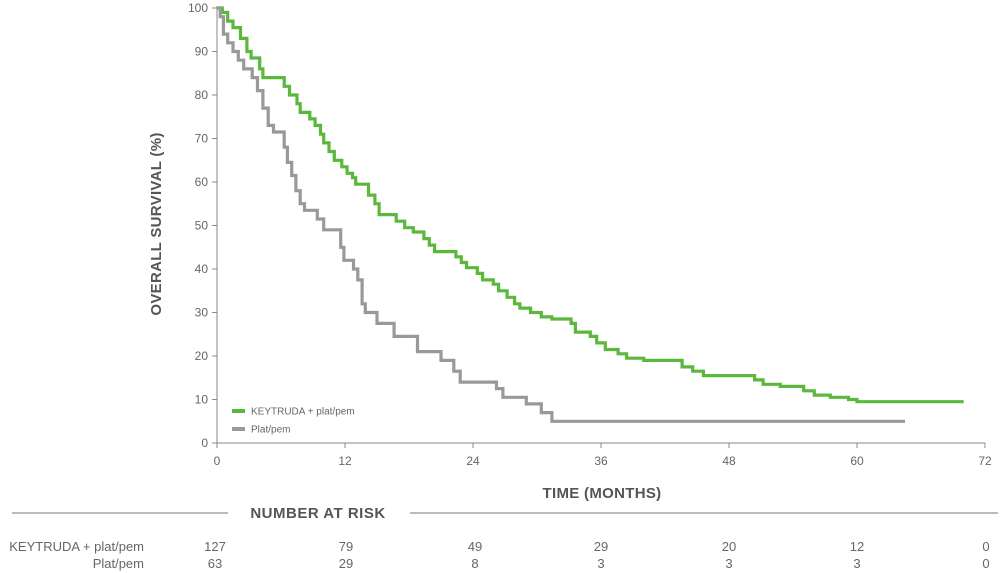  What do you see at coordinates (729, 546) in the screenshot?
I see `risk-value: 20` at bounding box center [729, 546].